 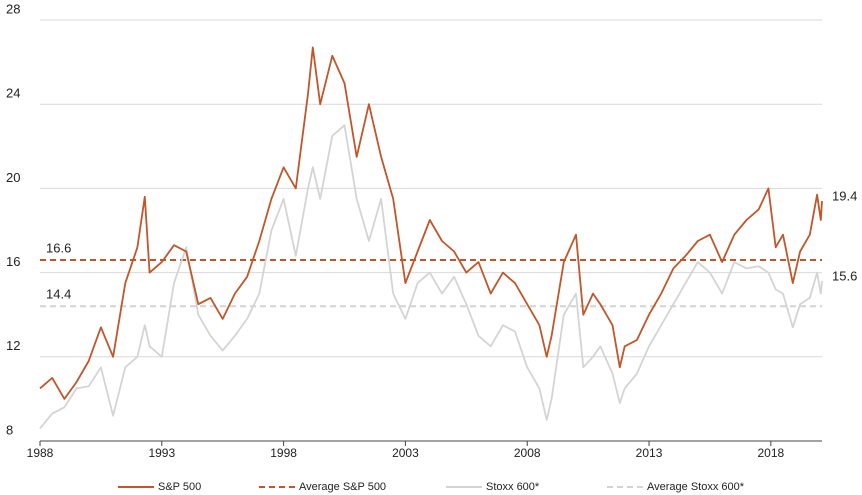 I want to click on y-tick-label: 12, so click(x=13, y=345).